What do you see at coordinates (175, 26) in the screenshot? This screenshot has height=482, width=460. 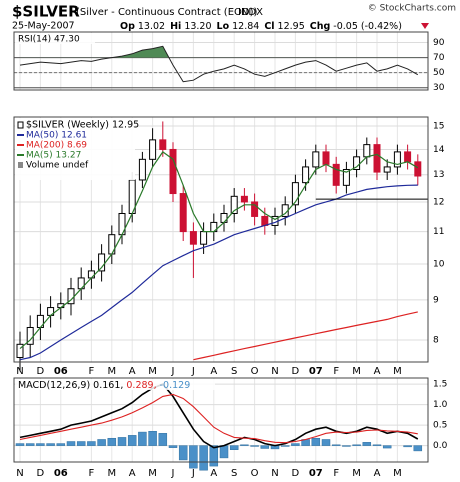 I see `quote-label: Hi` at bounding box center [175, 26].